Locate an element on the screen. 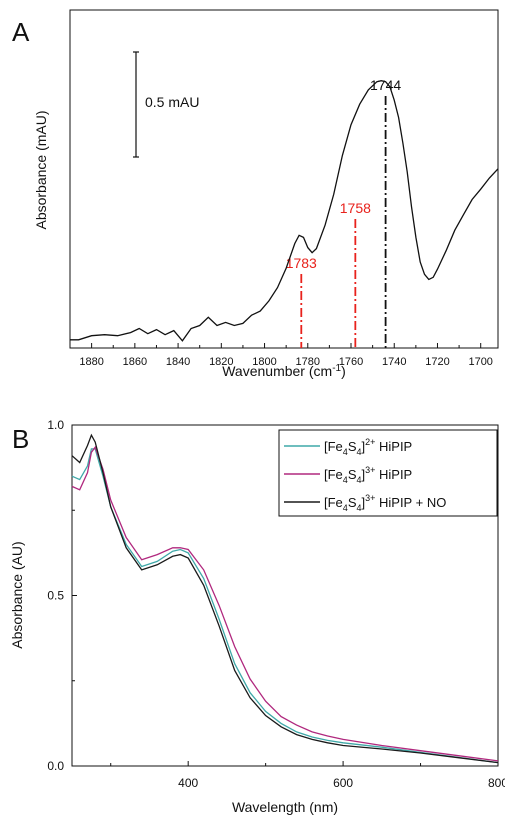  panel-a-x-tick-label: 1880 is located at coordinates (91, 362).